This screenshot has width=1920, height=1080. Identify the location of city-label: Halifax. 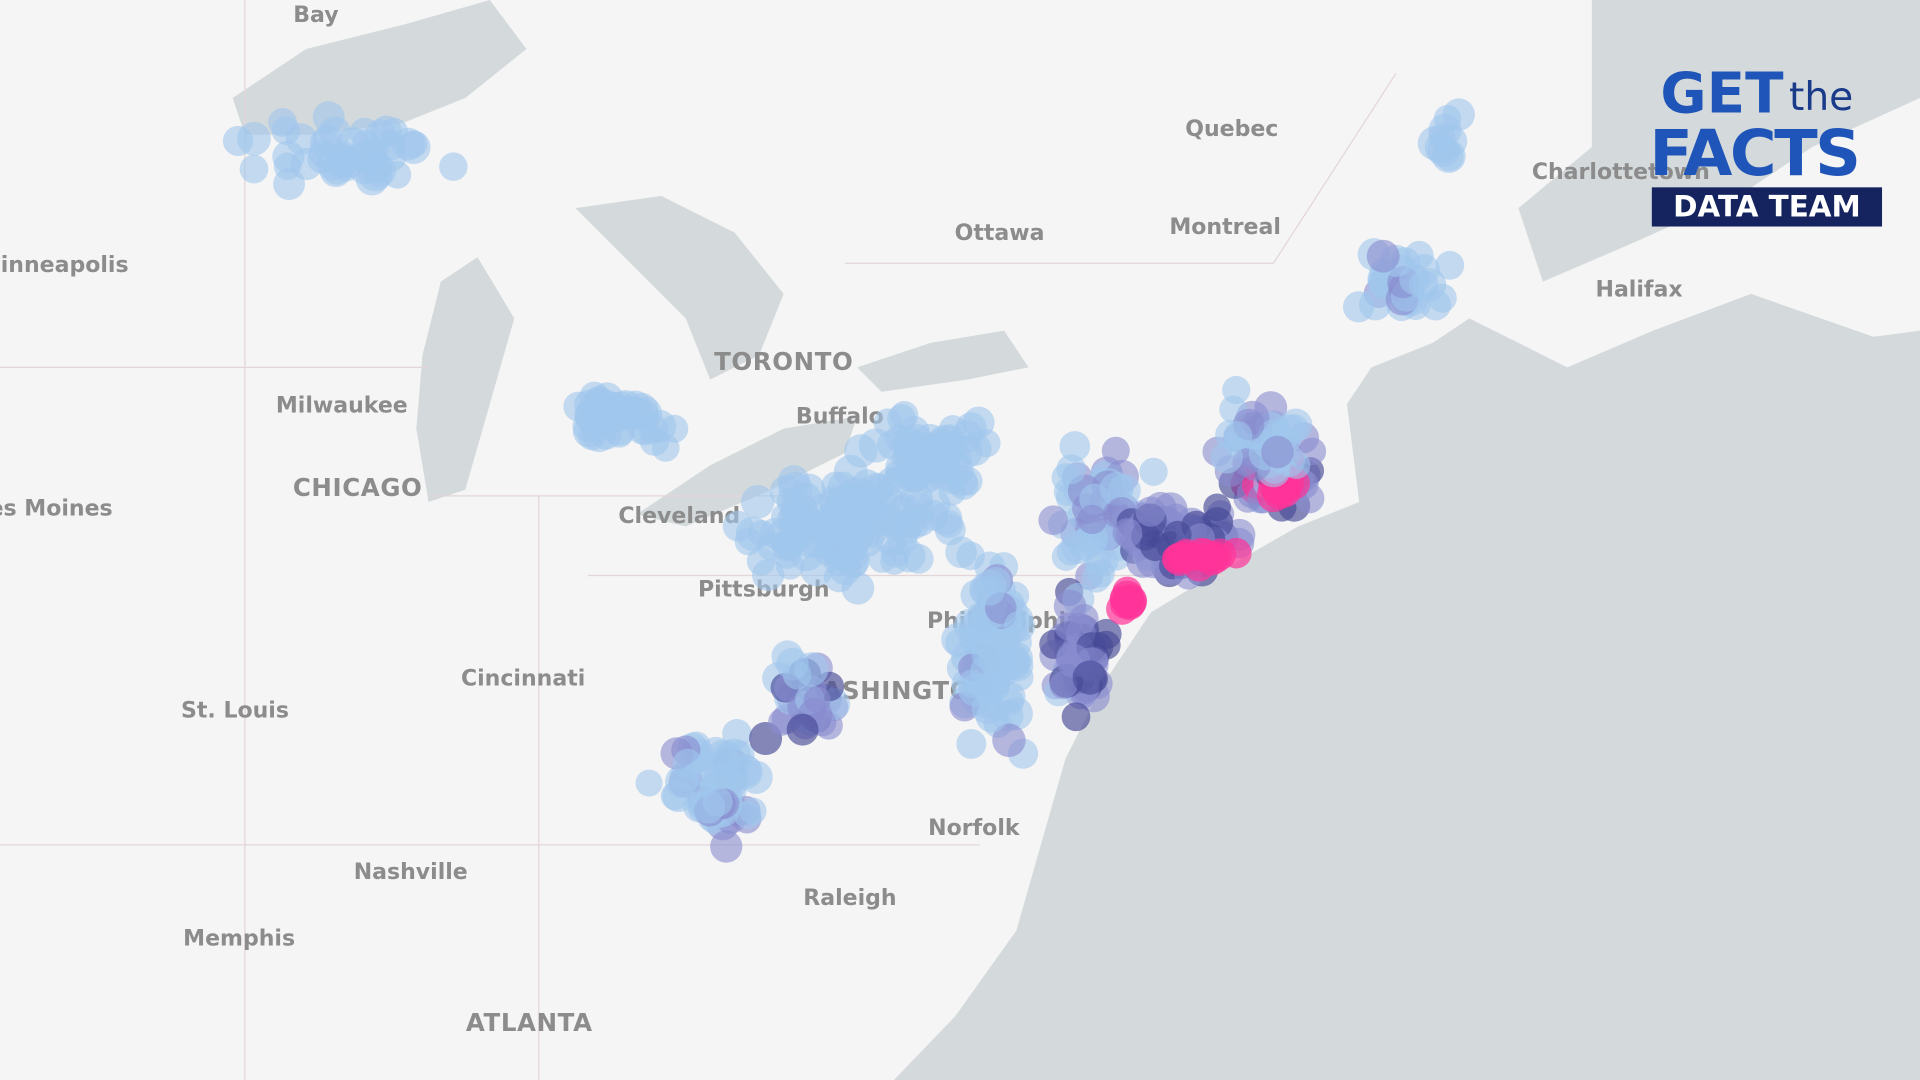
(1639, 289).